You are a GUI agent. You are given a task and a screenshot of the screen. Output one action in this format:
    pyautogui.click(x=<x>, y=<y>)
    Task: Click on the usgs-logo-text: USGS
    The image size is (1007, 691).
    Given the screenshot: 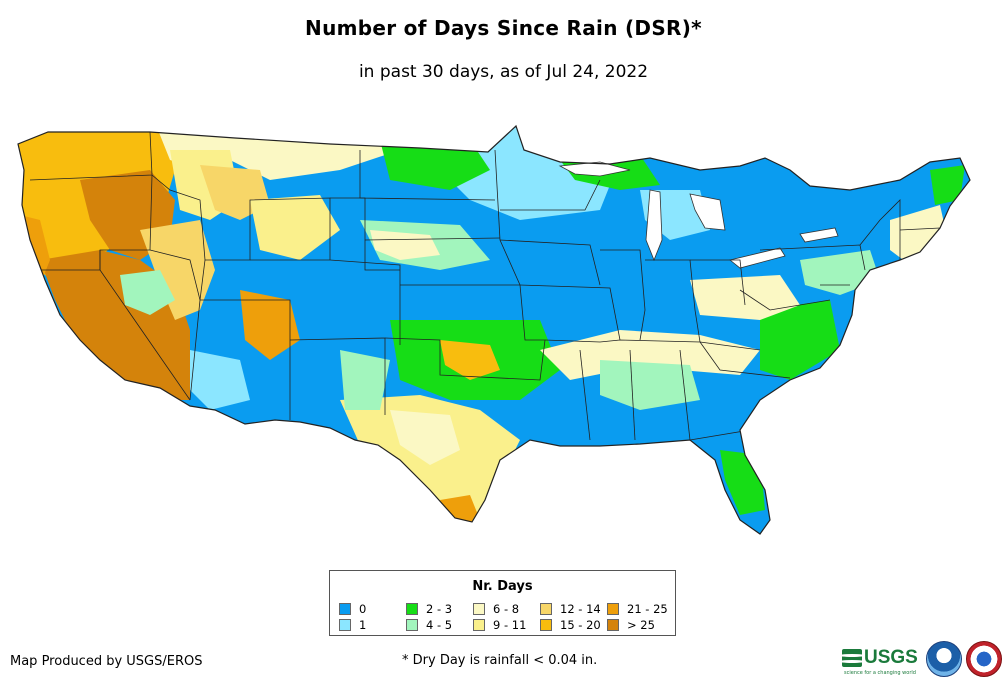 What is the action you would take?
    pyautogui.click(x=891, y=657)
    